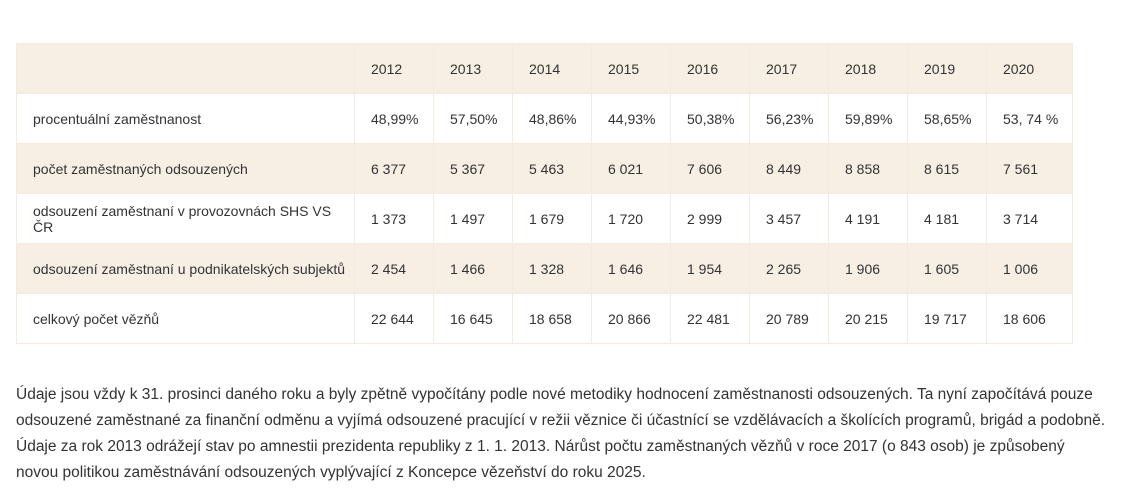 The width and height of the screenshot is (1140, 492). What do you see at coordinates (473, 68) in the screenshot?
I see `year-header: 2013` at bounding box center [473, 68].